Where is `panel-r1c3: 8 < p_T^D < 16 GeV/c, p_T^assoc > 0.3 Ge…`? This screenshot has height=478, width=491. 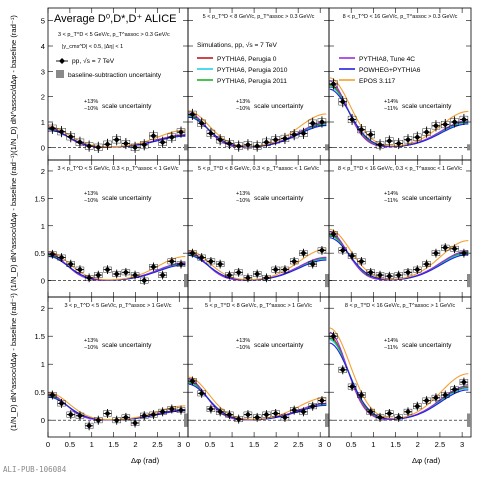
panel-r1c3: 8 < p_T^D < 16 GeV/c, p_T^assoc > 0.3 Ge… is located at coordinates (400, 84).